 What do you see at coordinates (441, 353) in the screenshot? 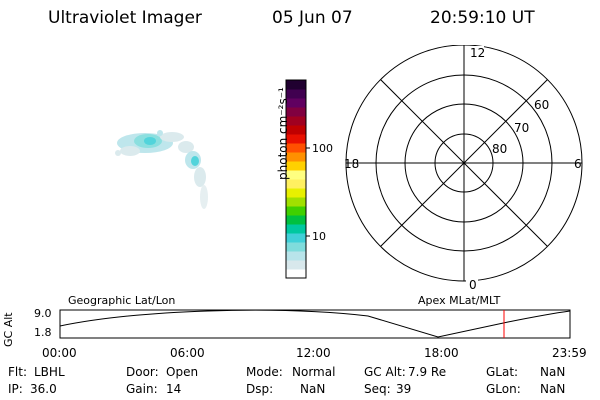
I see `time-tick-3: 18:00` at bounding box center [441, 353].